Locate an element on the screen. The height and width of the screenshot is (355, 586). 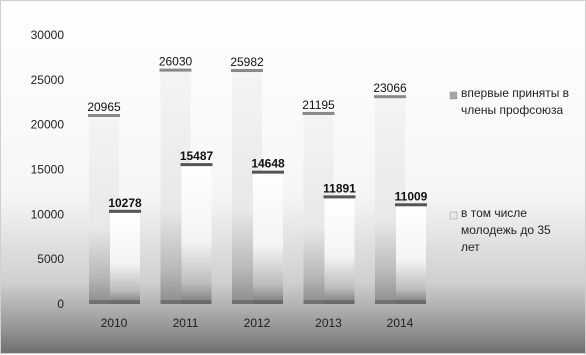
x-category-label: 2012 is located at coordinates (257, 323).